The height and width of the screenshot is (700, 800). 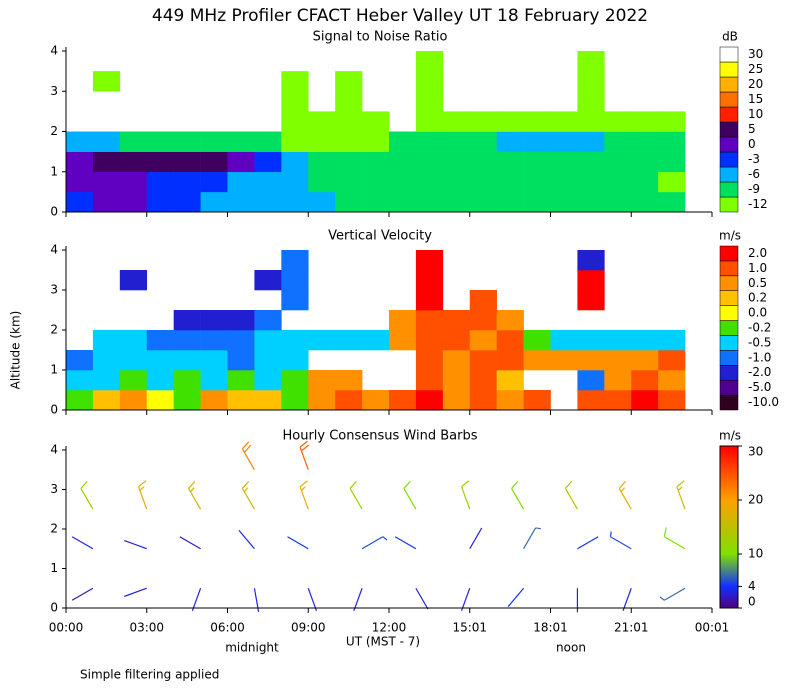 I want to click on panel-title: Signal to Noise Ratio, so click(x=380, y=37).